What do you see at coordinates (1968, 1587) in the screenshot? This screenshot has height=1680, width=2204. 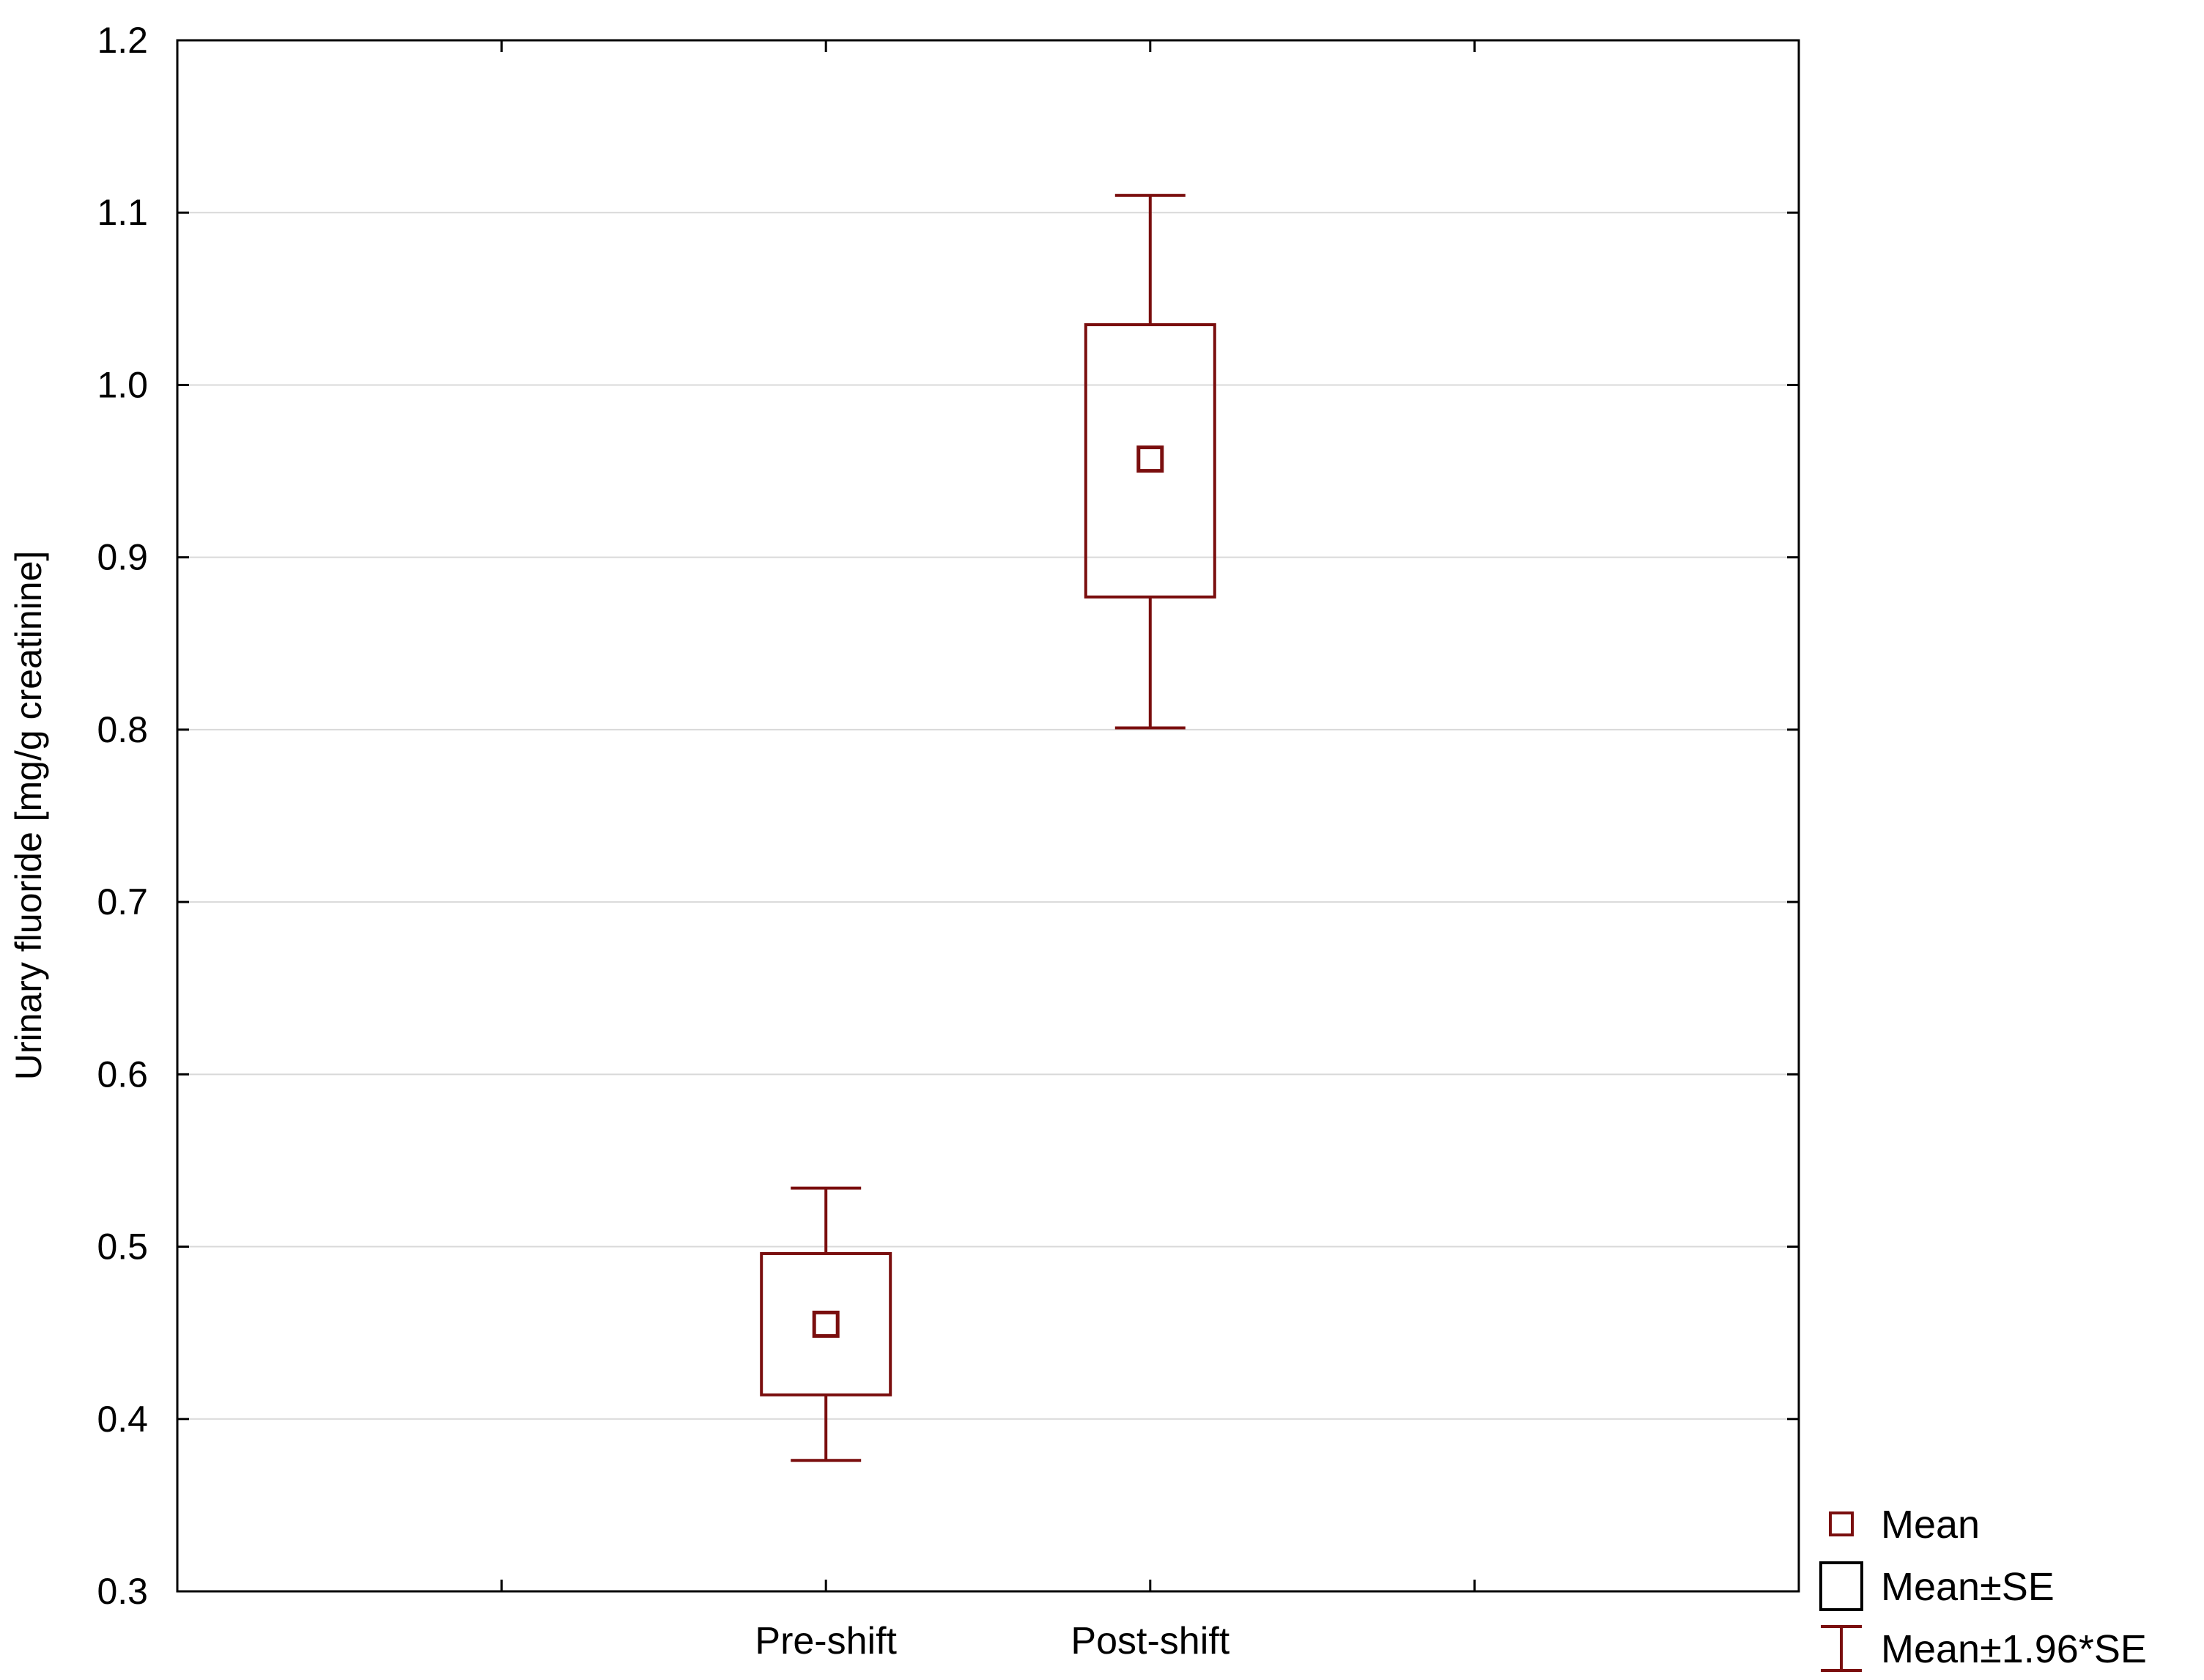 I see `legend-label: Mean±SE` at bounding box center [1968, 1587].